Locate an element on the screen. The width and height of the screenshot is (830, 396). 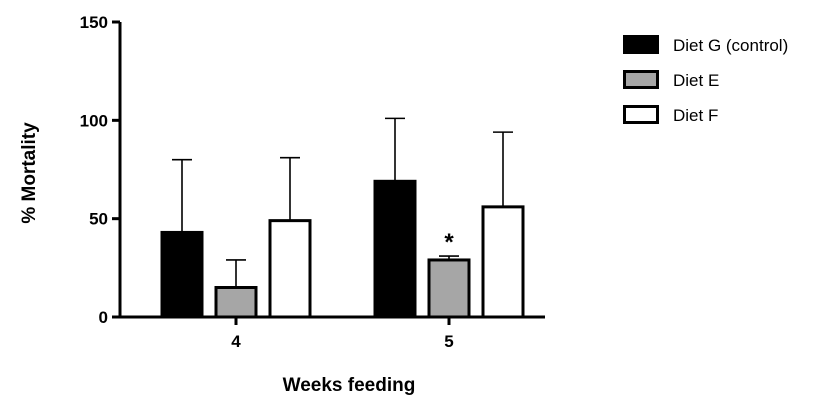
y-tick-label: 50 is located at coordinates (98, 219).